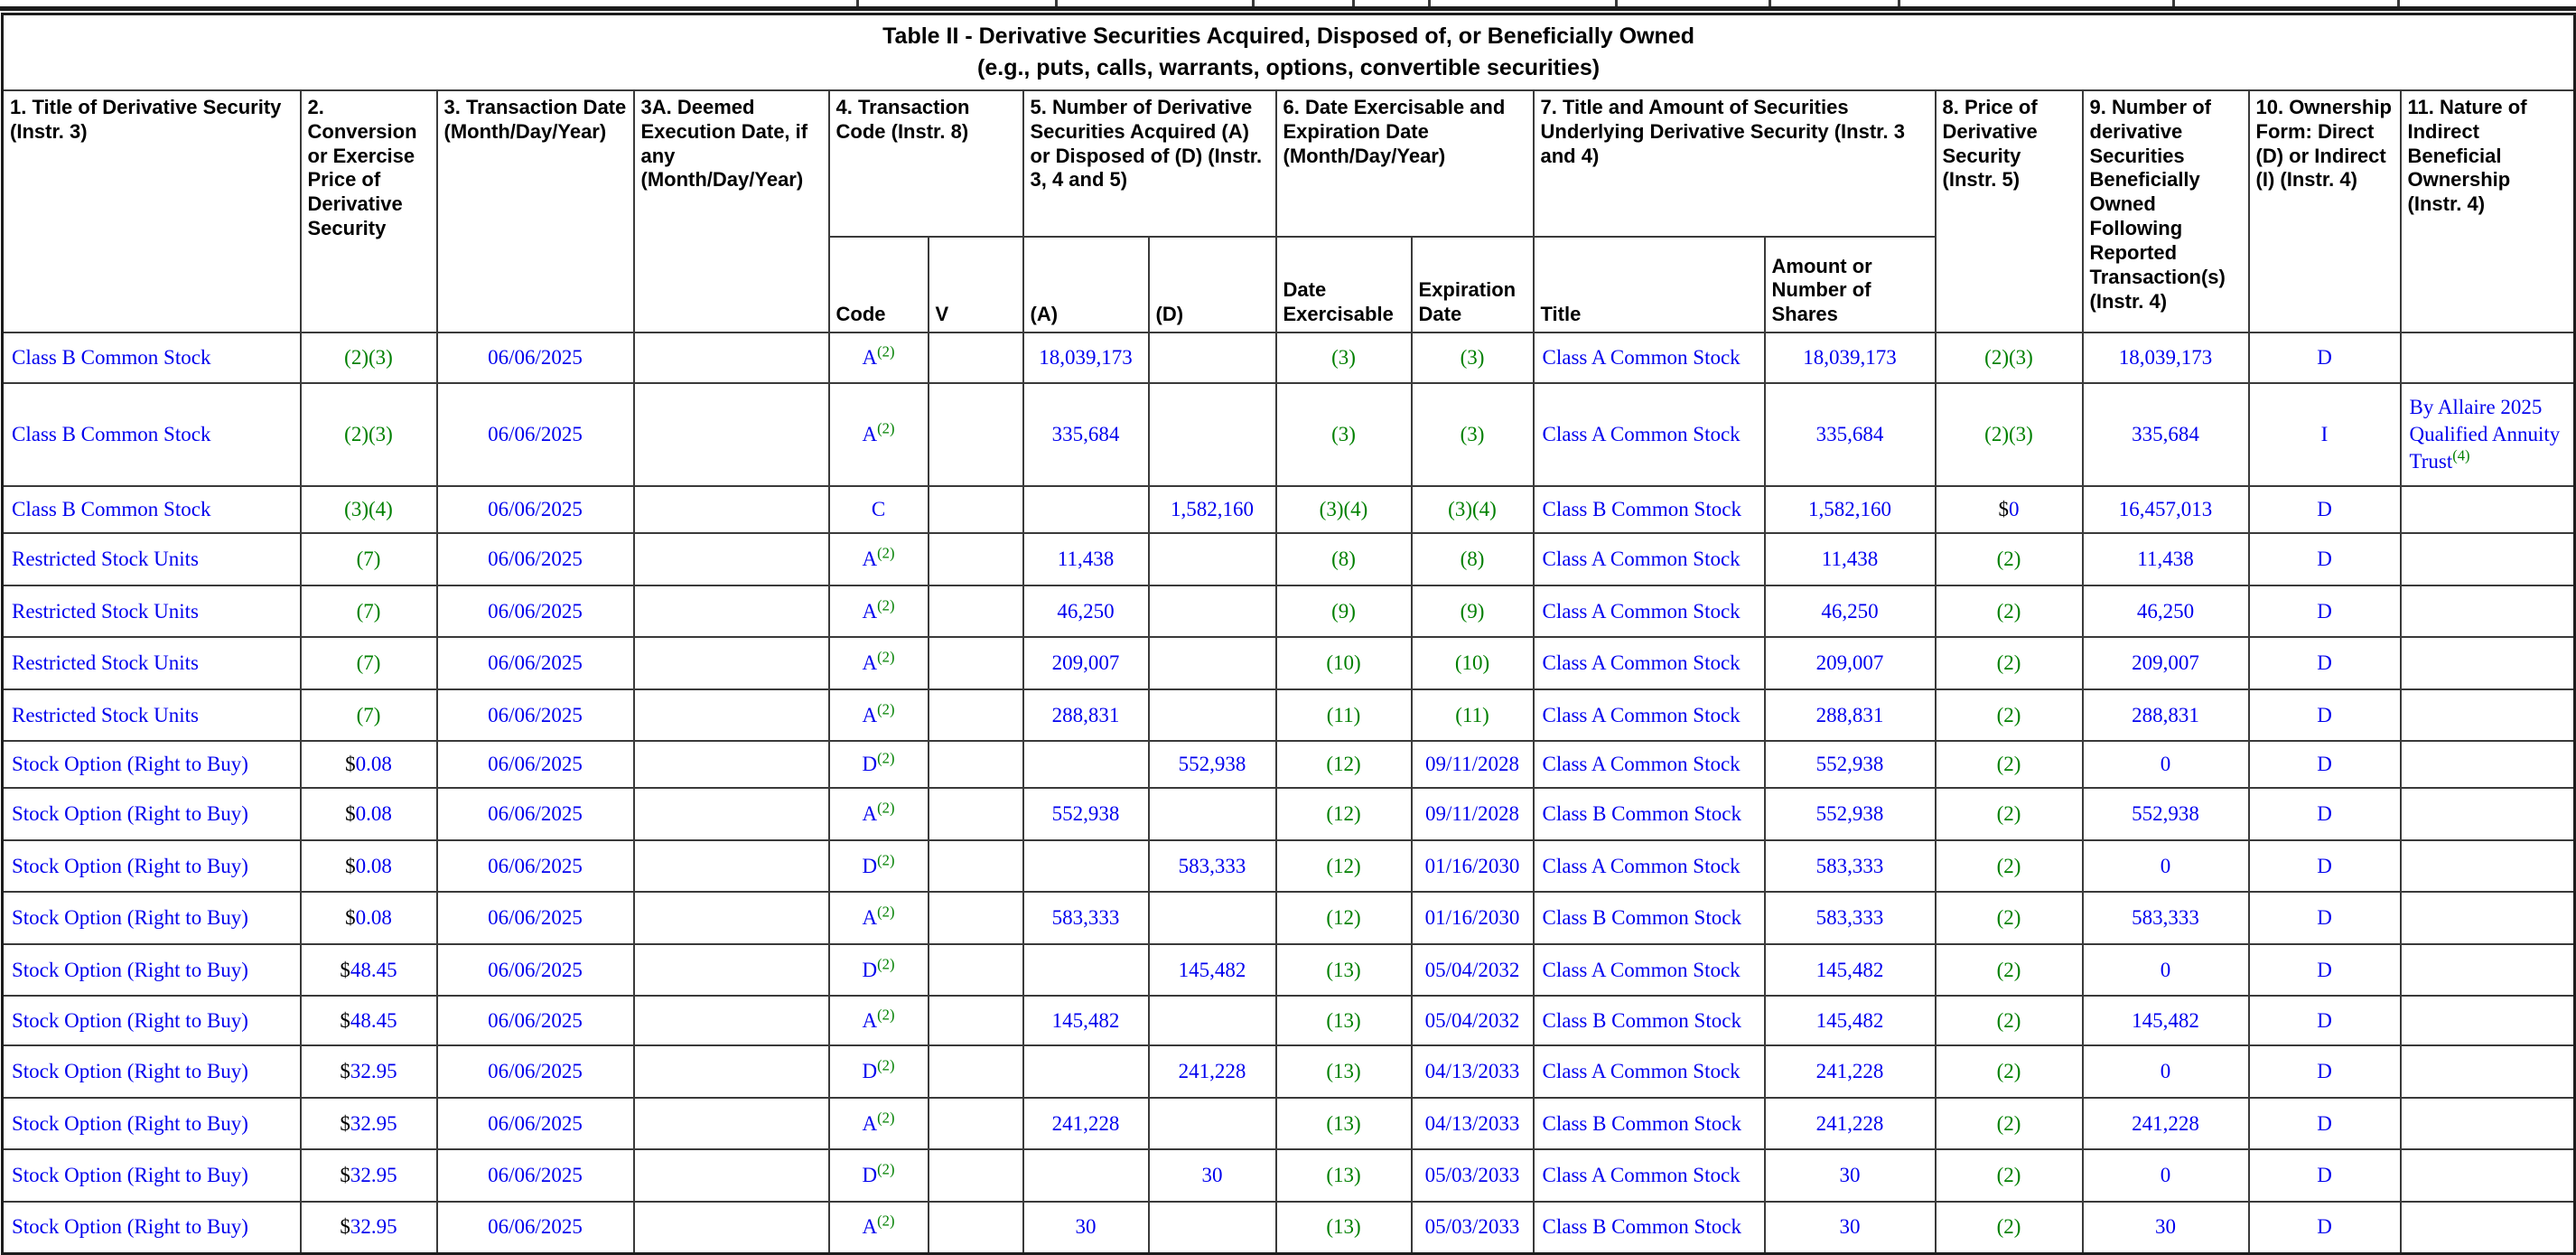 The height and width of the screenshot is (1255, 2576). I want to click on cell-value: 0.08, so click(373, 764).